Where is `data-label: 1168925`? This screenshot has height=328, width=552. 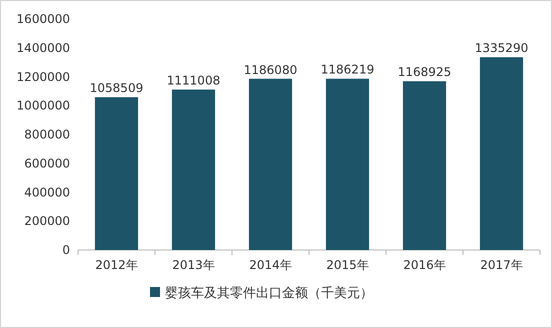
data-label: 1168925 is located at coordinates (425, 72).